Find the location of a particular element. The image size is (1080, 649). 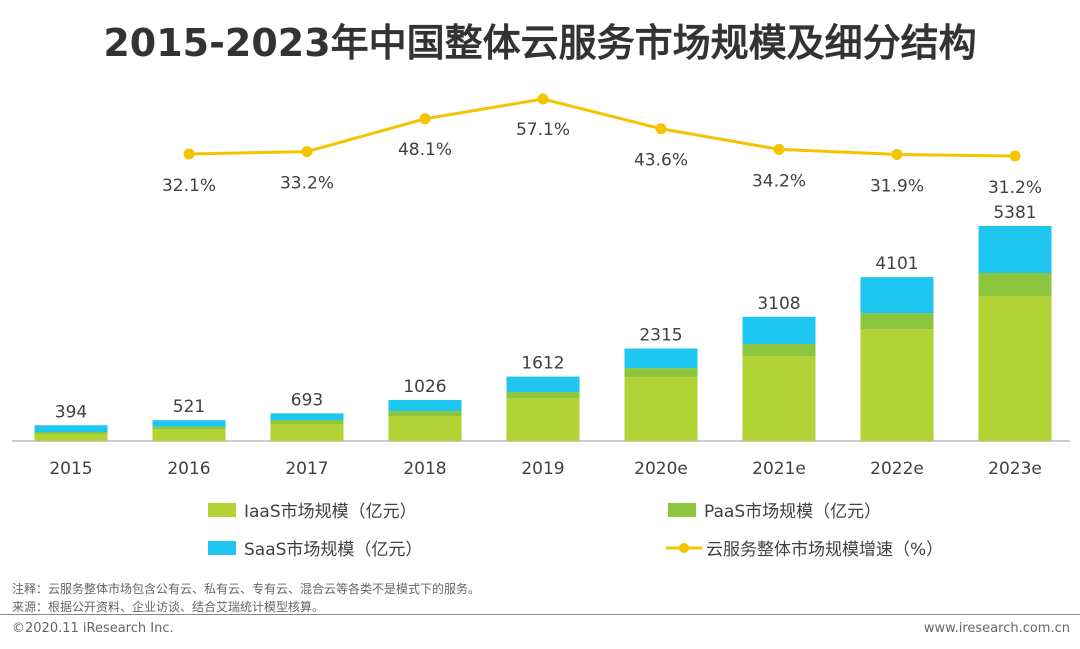

bar-total-label: 394 is located at coordinates (71, 412).